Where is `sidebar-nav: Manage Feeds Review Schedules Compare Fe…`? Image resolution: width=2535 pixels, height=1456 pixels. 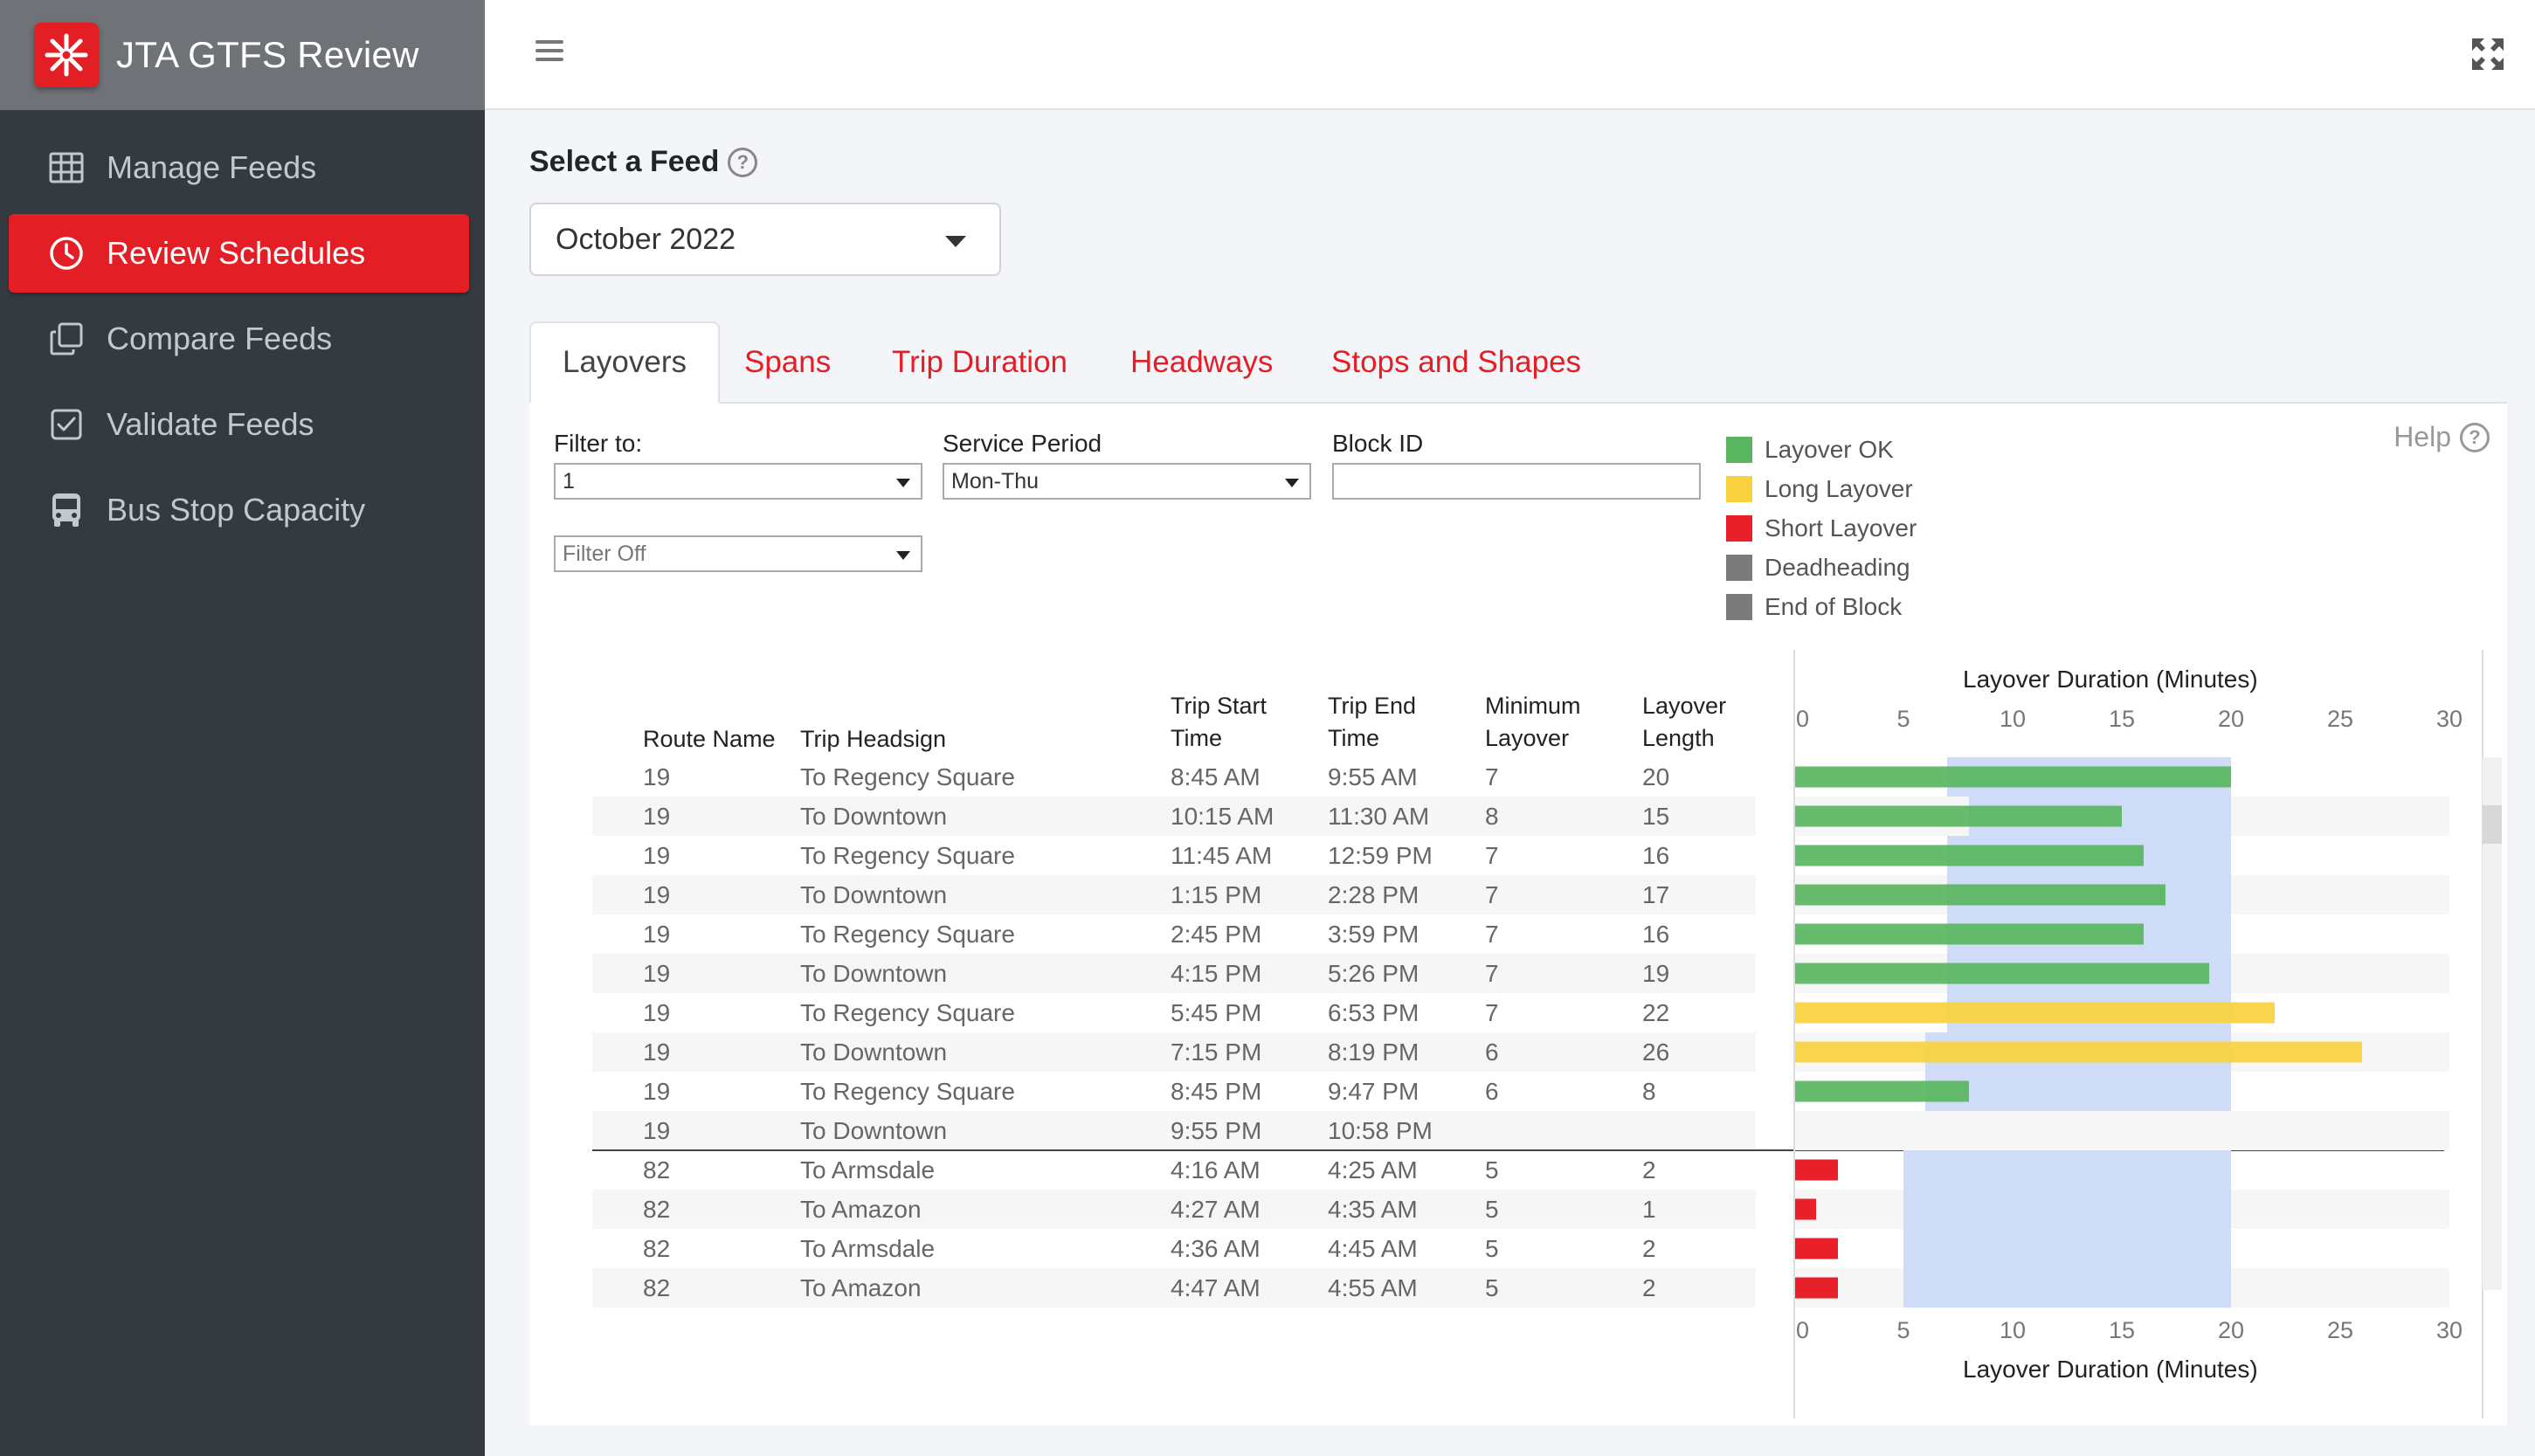
sidebar-nav: Manage Feeds Review Schedules Compare Fe… is located at coordinates (242, 342).